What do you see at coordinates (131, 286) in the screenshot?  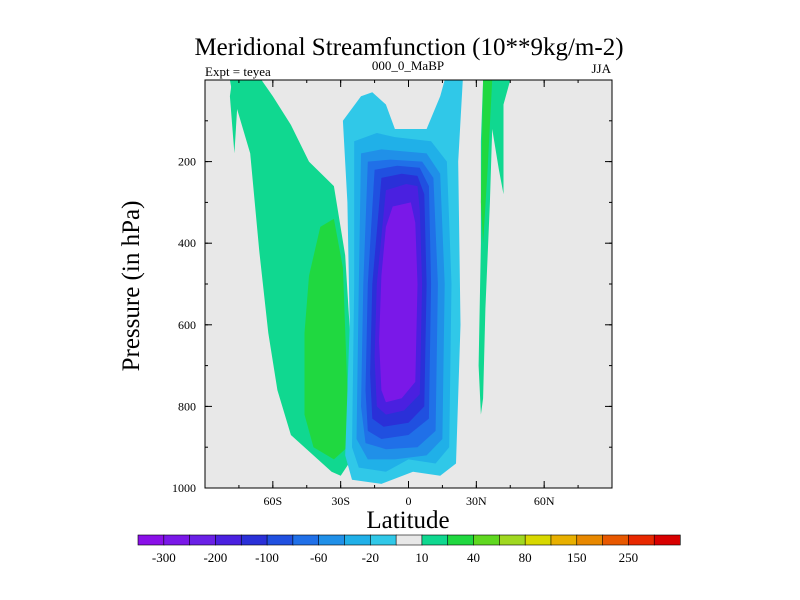 I see `y-axis-label: Pressure (in hPa)` at bounding box center [131, 286].